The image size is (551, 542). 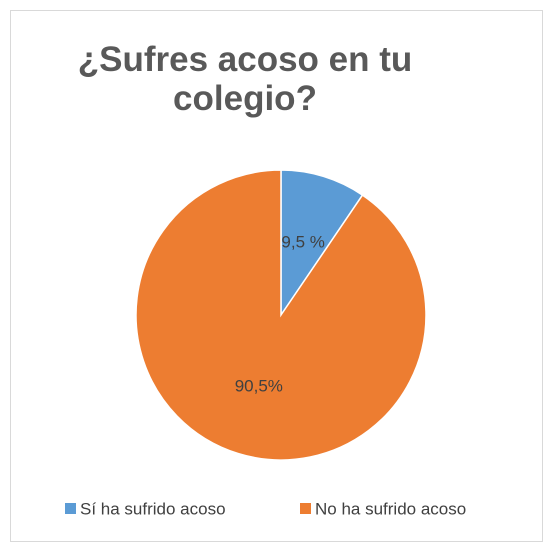 I want to click on data-label: 90,5%, so click(x=259, y=386).